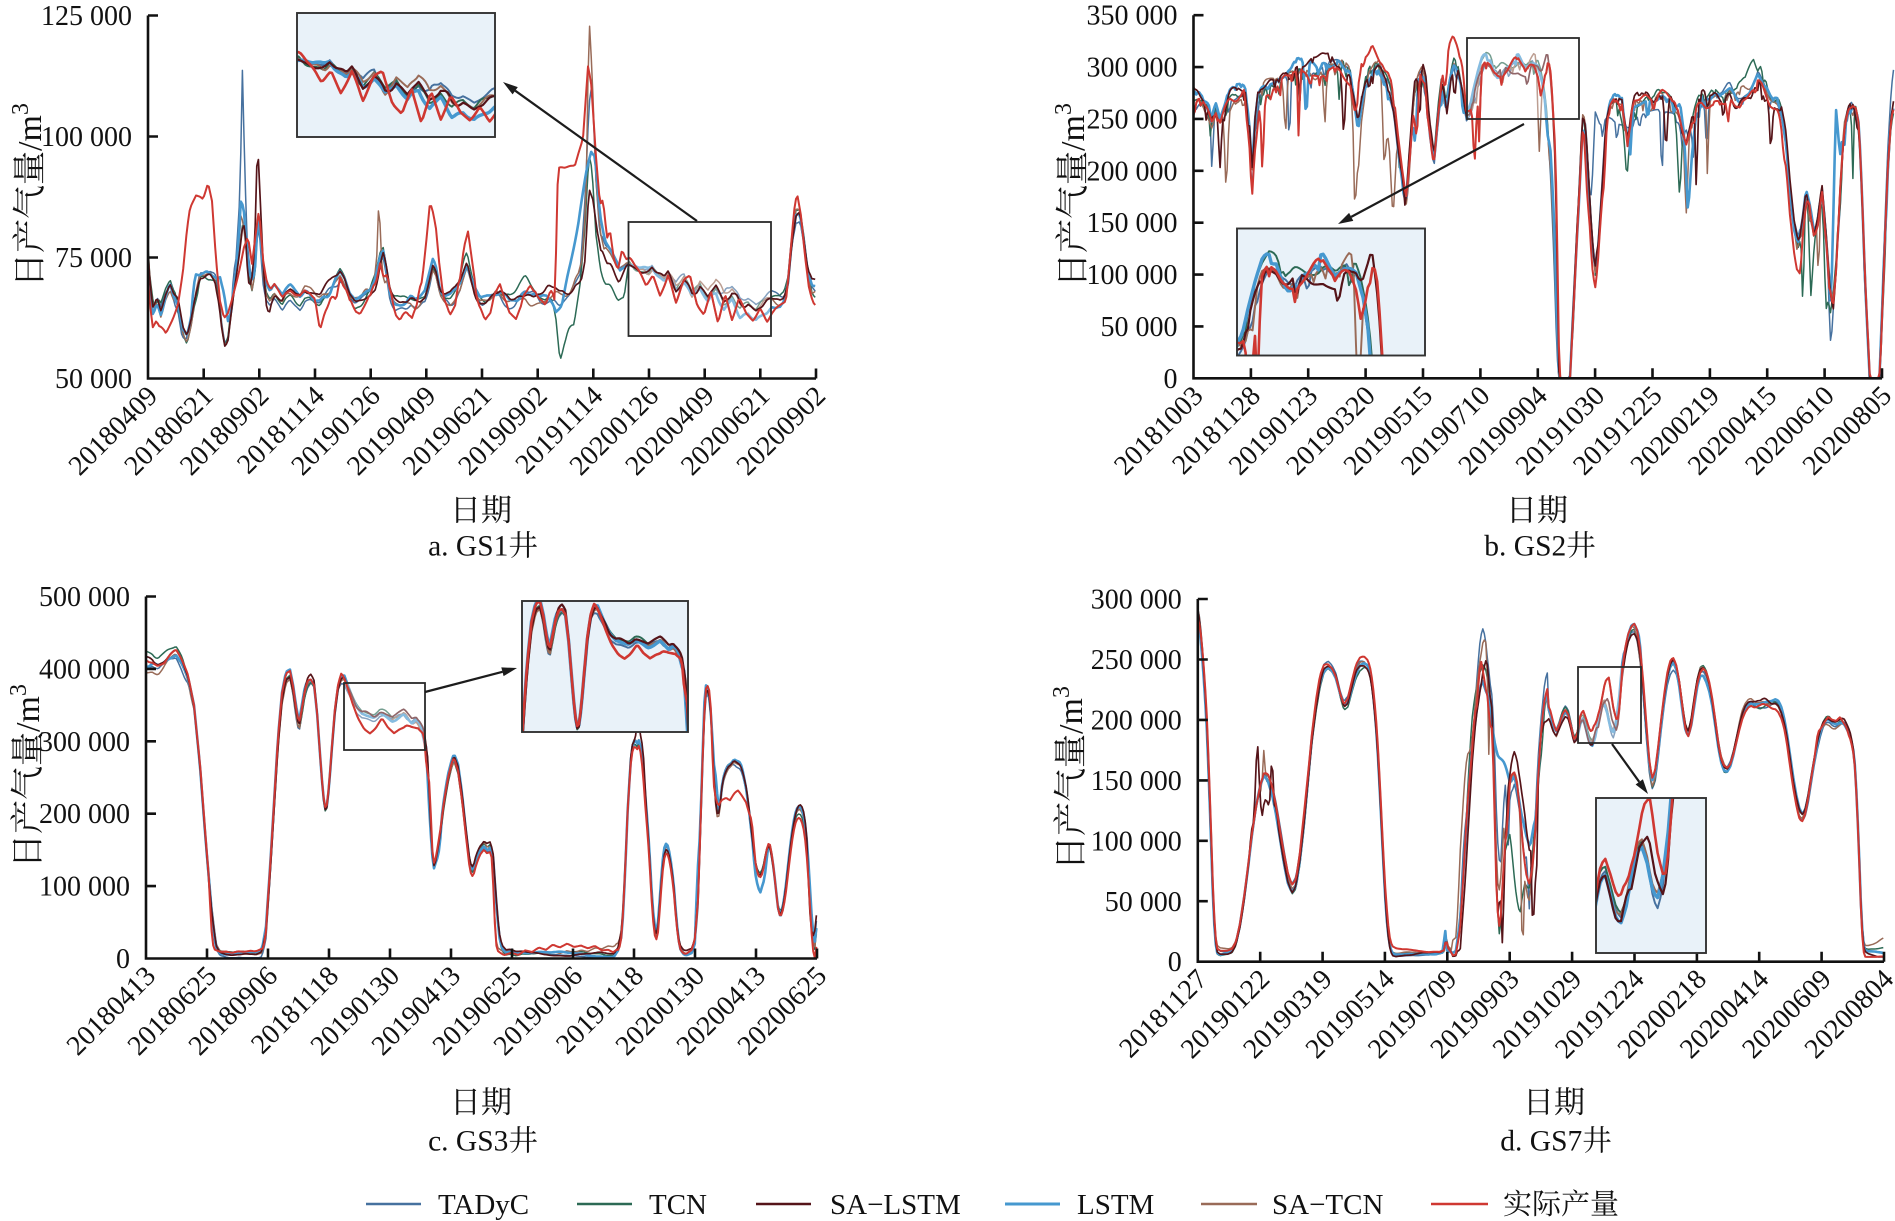 Image resolution: width=1895 pixels, height=1221 pixels. What do you see at coordinates (1115, 1205) in the screenshot?
I see `svg-text: LSTM` at bounding box center [1115, 1205].